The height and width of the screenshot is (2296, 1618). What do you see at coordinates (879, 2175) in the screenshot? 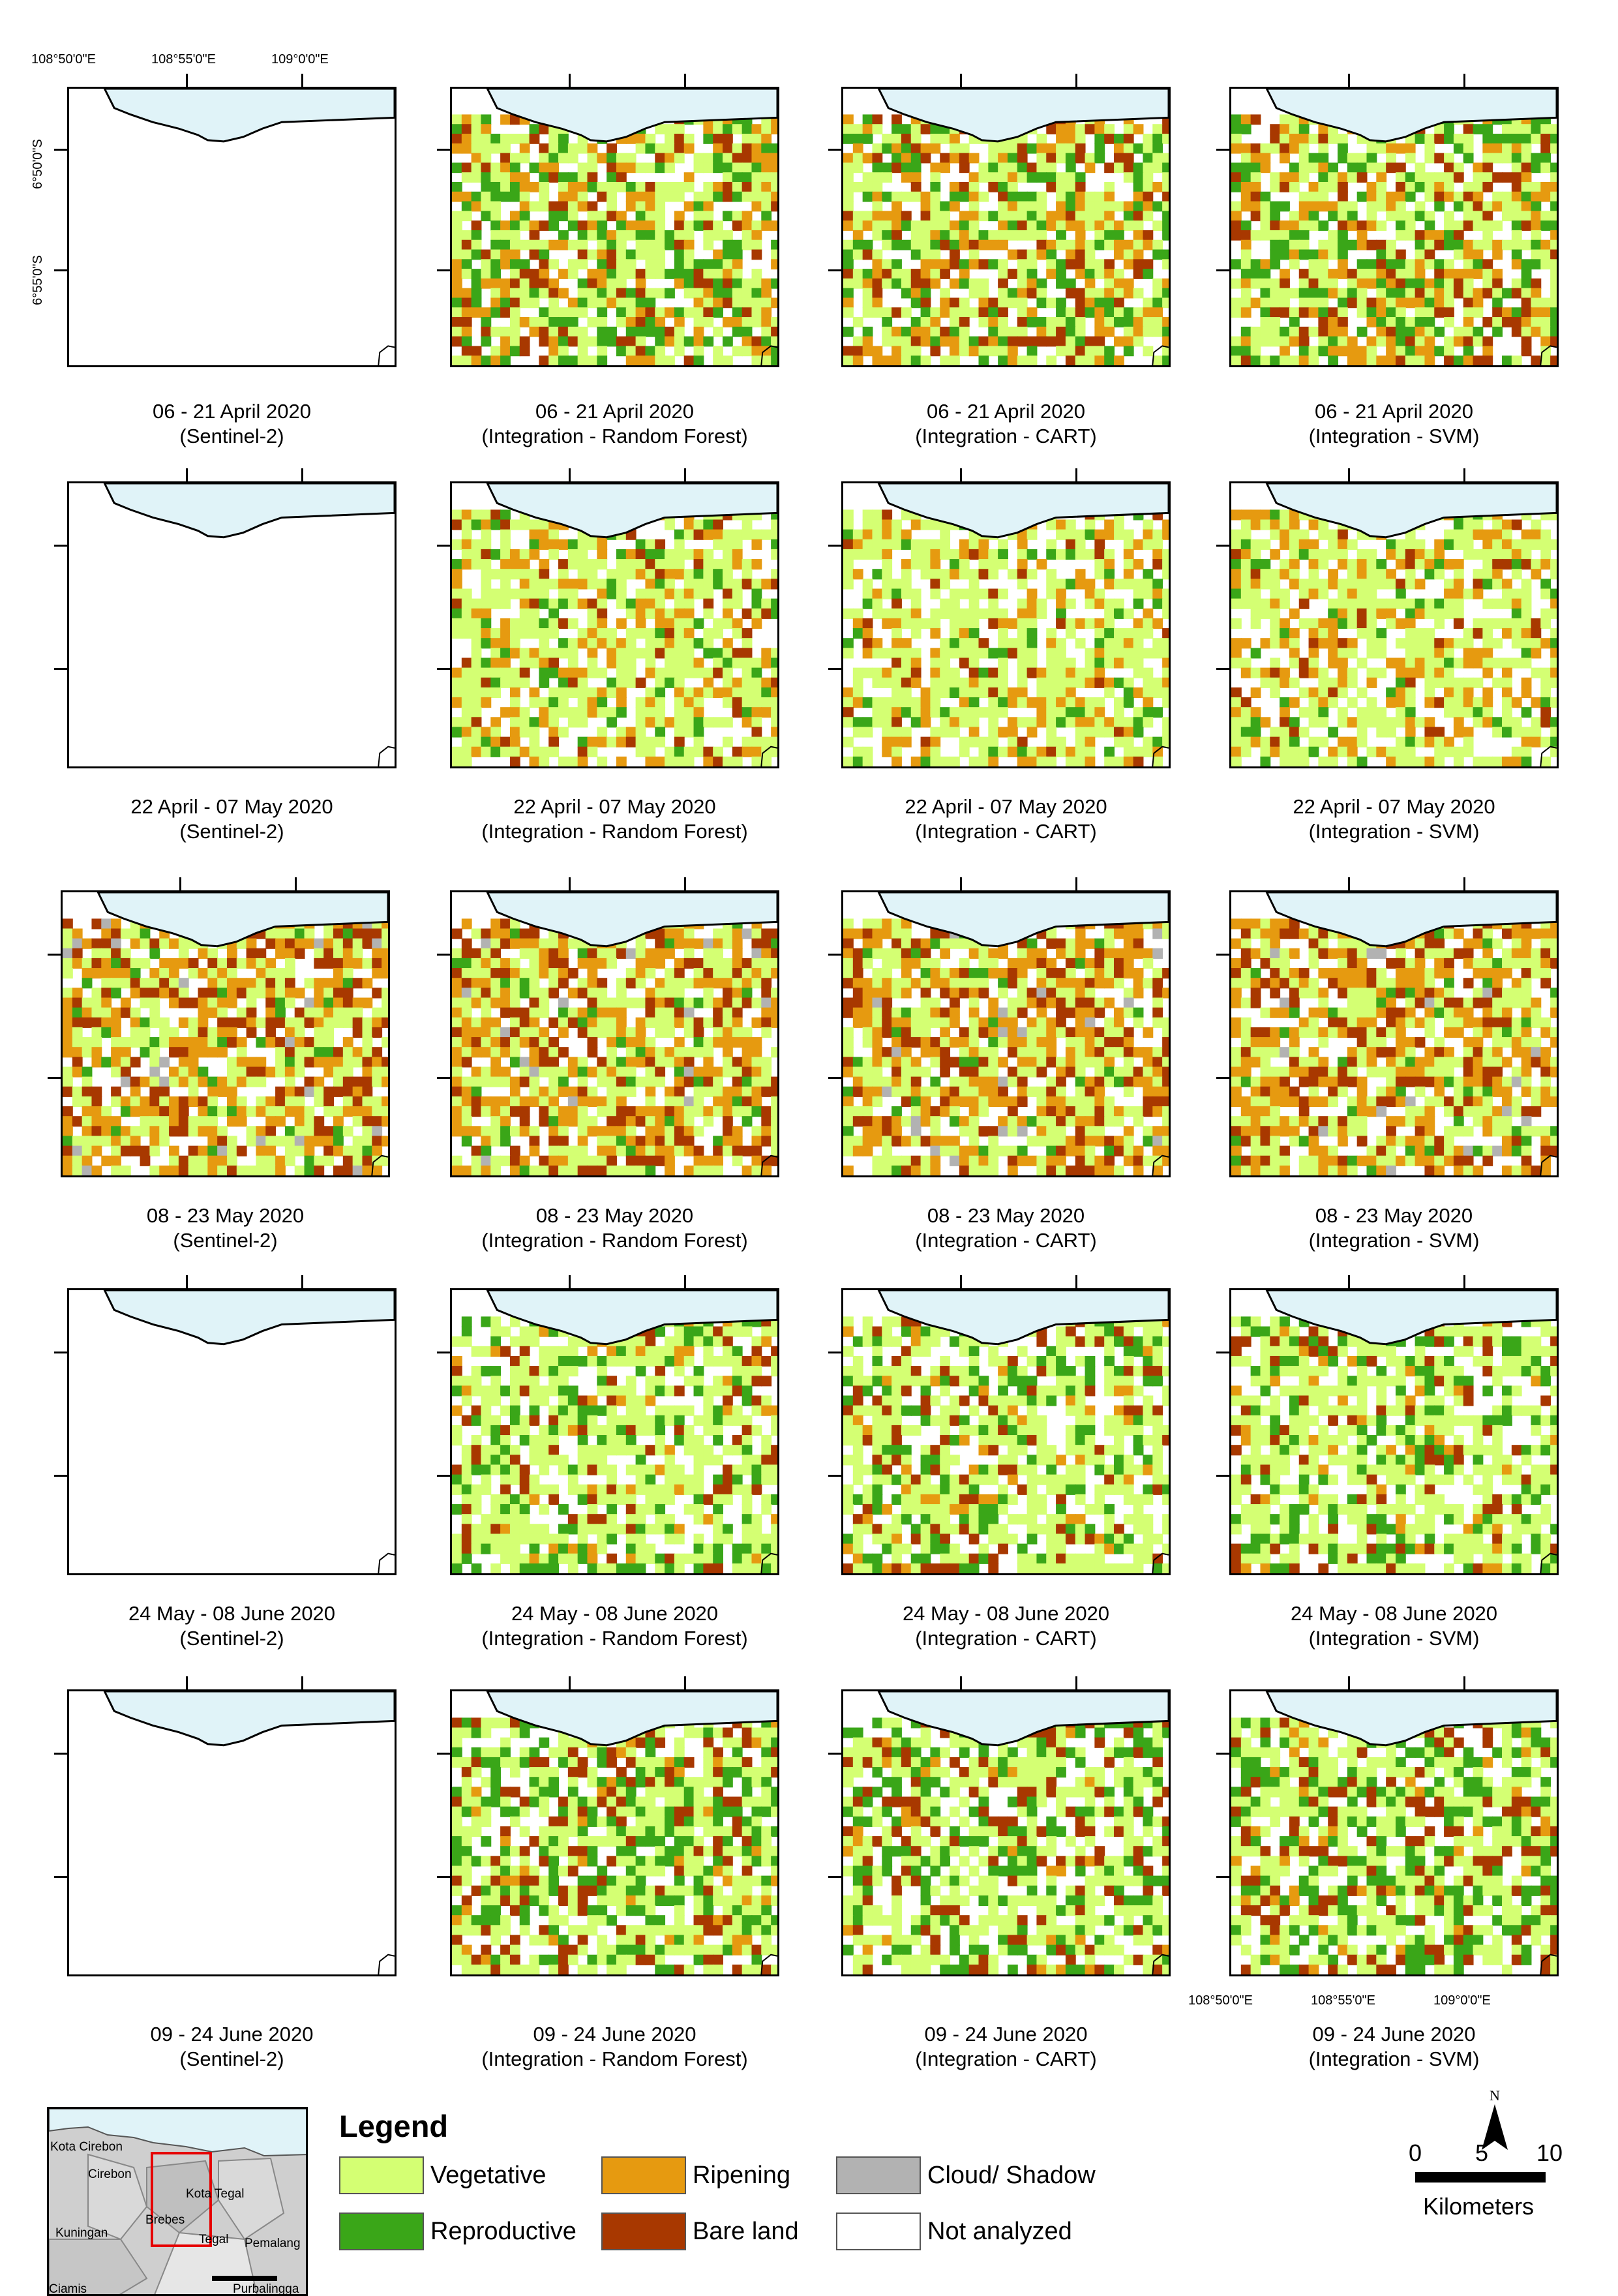
I see `legend-swatch-cloud-shadow` at bounding box center [879, 2175].